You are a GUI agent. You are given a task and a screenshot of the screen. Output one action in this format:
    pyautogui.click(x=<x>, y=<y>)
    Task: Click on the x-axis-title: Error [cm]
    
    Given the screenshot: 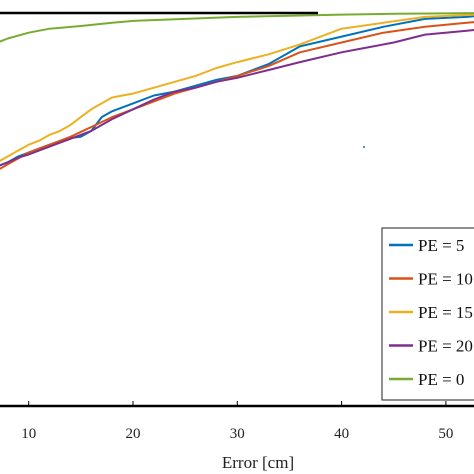 What is the action you would take?
    pyautogui.click(x=258, y=462)
    